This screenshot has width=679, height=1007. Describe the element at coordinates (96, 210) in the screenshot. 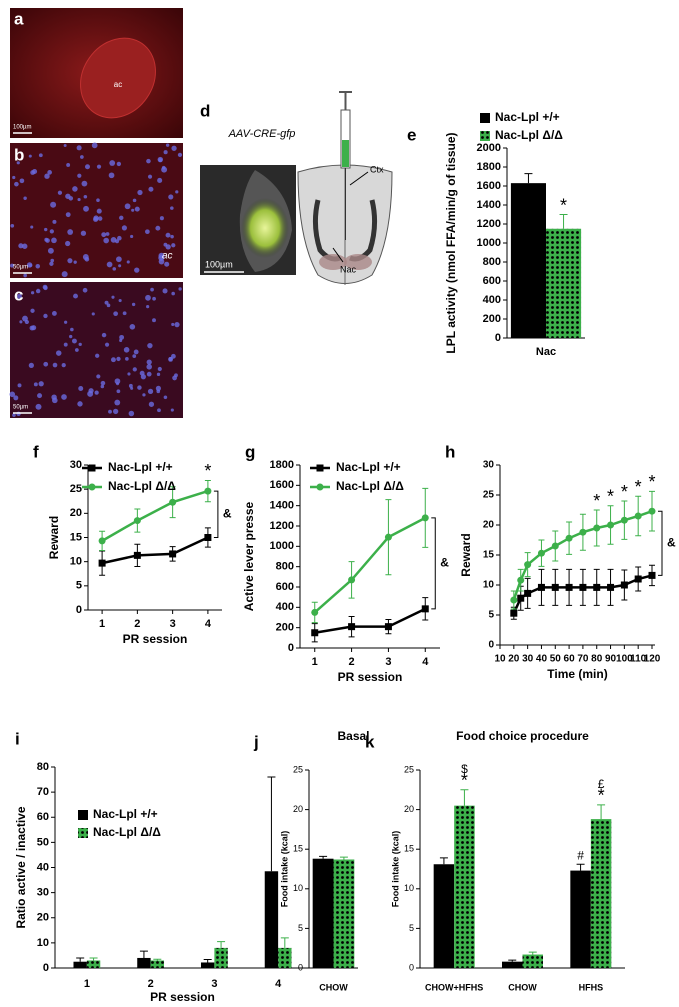

I see `image-panel-b: b ac 50µm` at that location.